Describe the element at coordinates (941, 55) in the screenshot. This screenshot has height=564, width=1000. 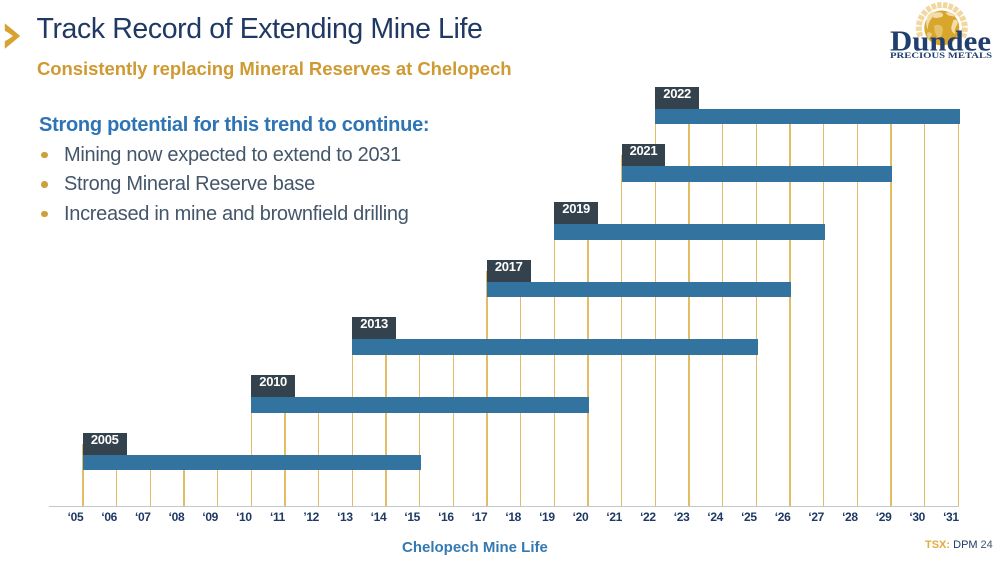
I see `svg-text: PRECIOUS METALS` at that location.